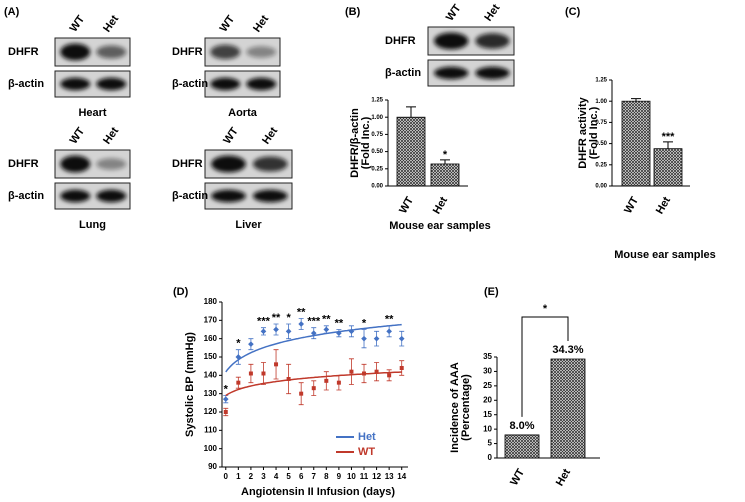 This screenshot has width=745, height=502. Describe the element at coordinates (377, 101) in the screenshot. I see `y-tick-label: 1.25` at that location.